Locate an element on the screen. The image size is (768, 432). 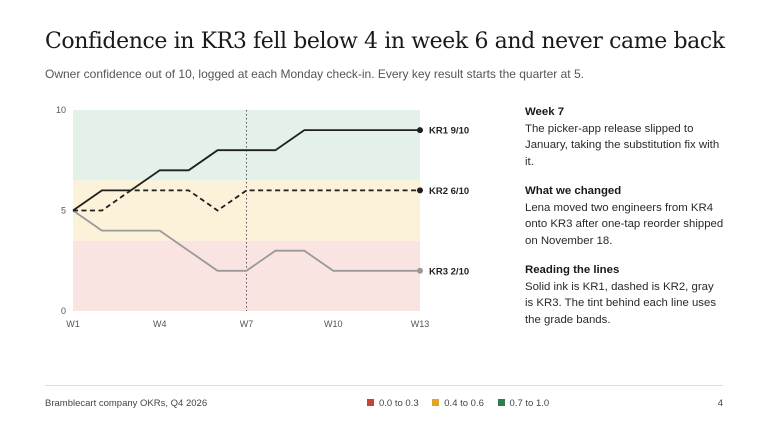
legend-swatch-yellow is located at coordinates (436, 402).